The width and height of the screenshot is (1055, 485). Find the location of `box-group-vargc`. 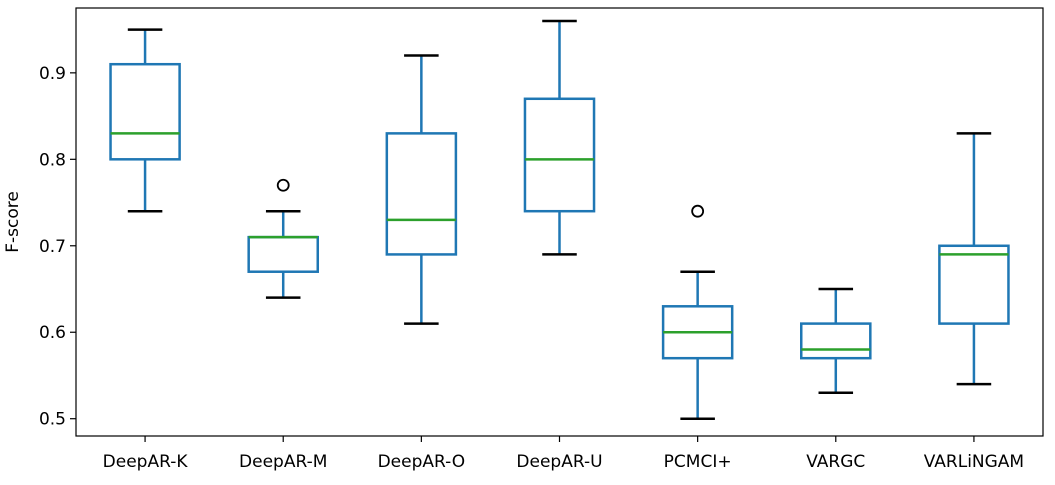

box-group-vargc is located at coordinates (836, 341).